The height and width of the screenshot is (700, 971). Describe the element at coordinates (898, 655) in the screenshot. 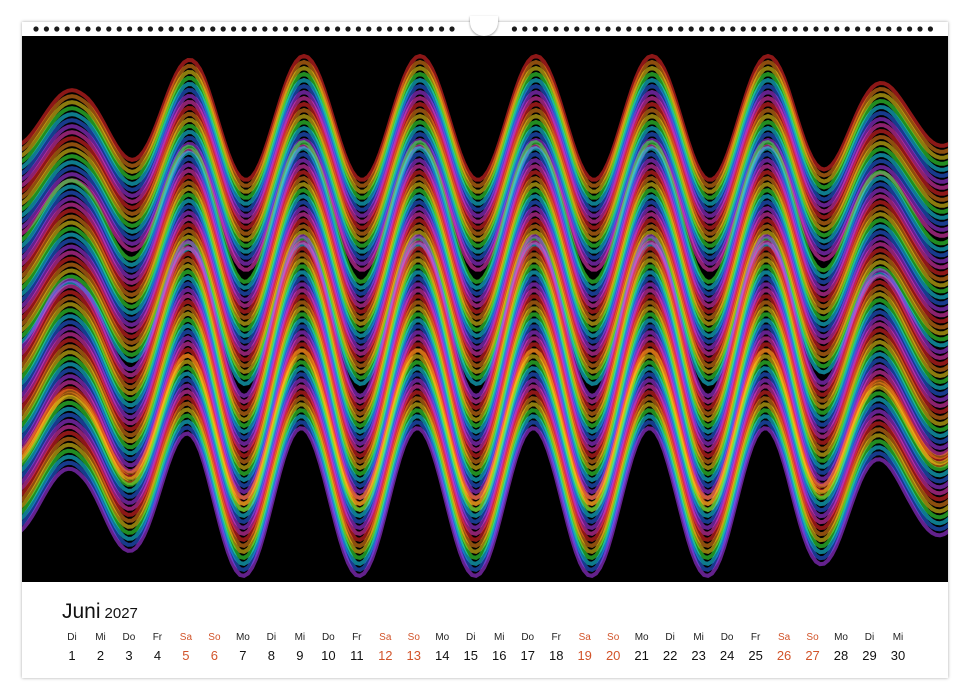

I see `day-number: 30` at that location.